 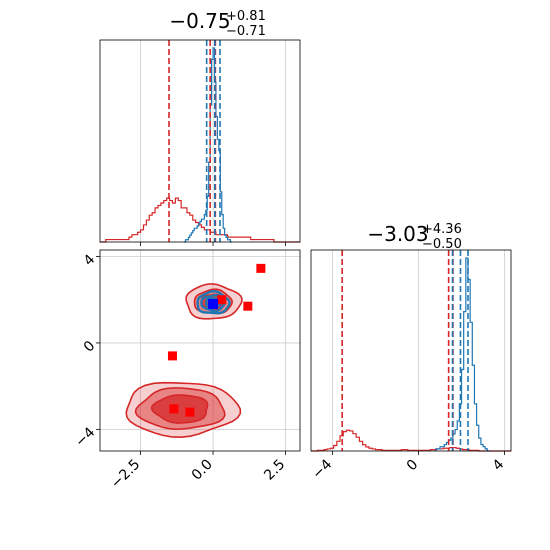 What do you see at coordinates (462, 354) in the screenshot?
I see `panel2-blue-histogram` at bounding box center [462, 354].